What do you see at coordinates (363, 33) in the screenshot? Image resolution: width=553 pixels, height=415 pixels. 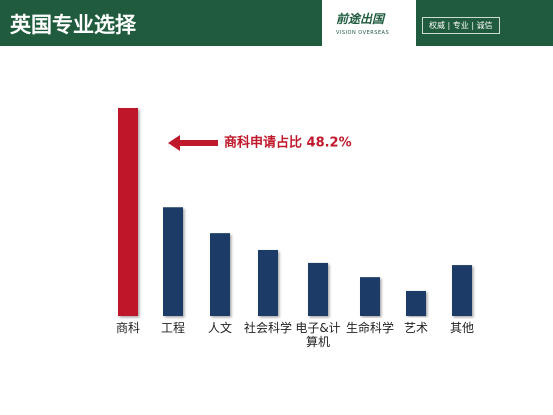 I see `brand-en: VISION OVERSEAS` at bounding box center [363, 33].